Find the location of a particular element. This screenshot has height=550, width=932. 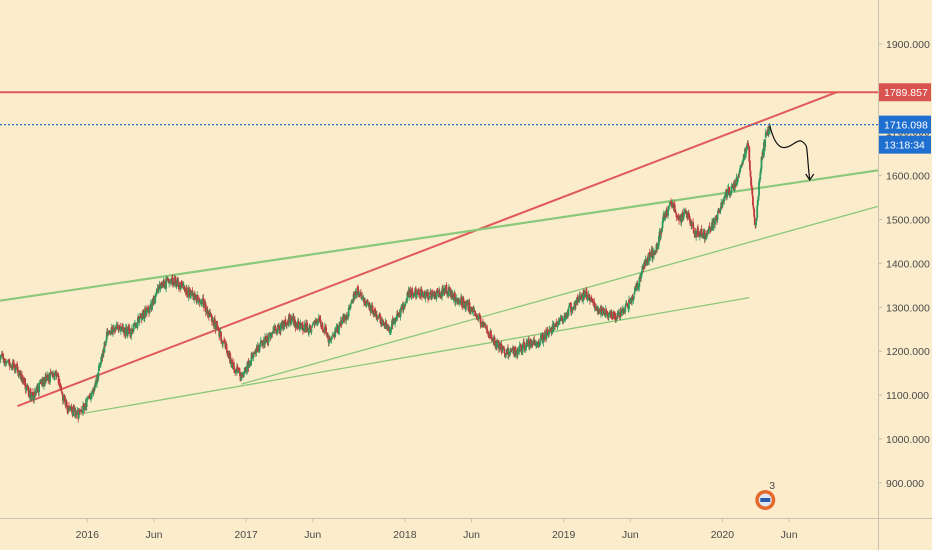

resistance-price-badge-text: 1789.857 is located at coordinates (906, 93).